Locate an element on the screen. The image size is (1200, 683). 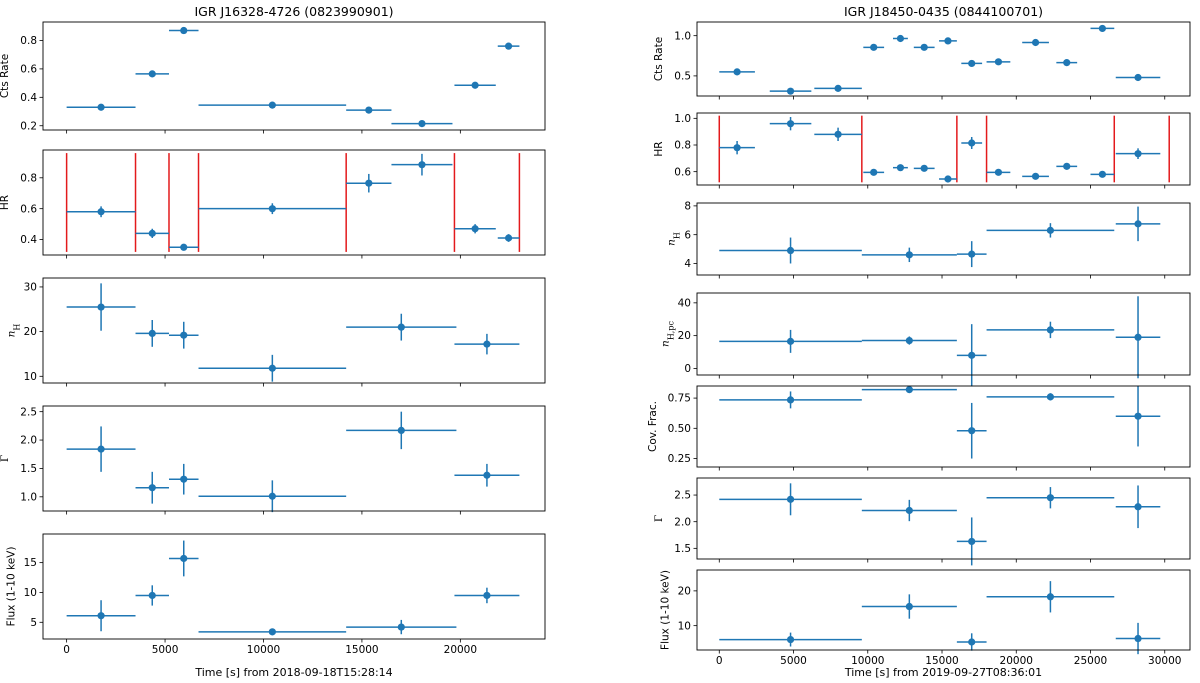
x-axis-label: Time [s] from 2019-09-27T08:36:01 is located at coordinates (943, 672).